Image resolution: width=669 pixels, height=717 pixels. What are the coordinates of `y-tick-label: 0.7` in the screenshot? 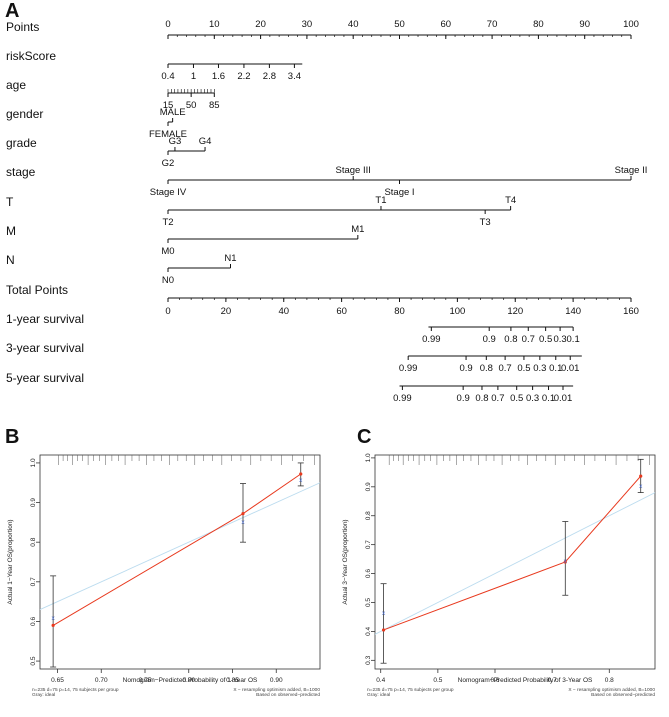 It's located at (33, 581).